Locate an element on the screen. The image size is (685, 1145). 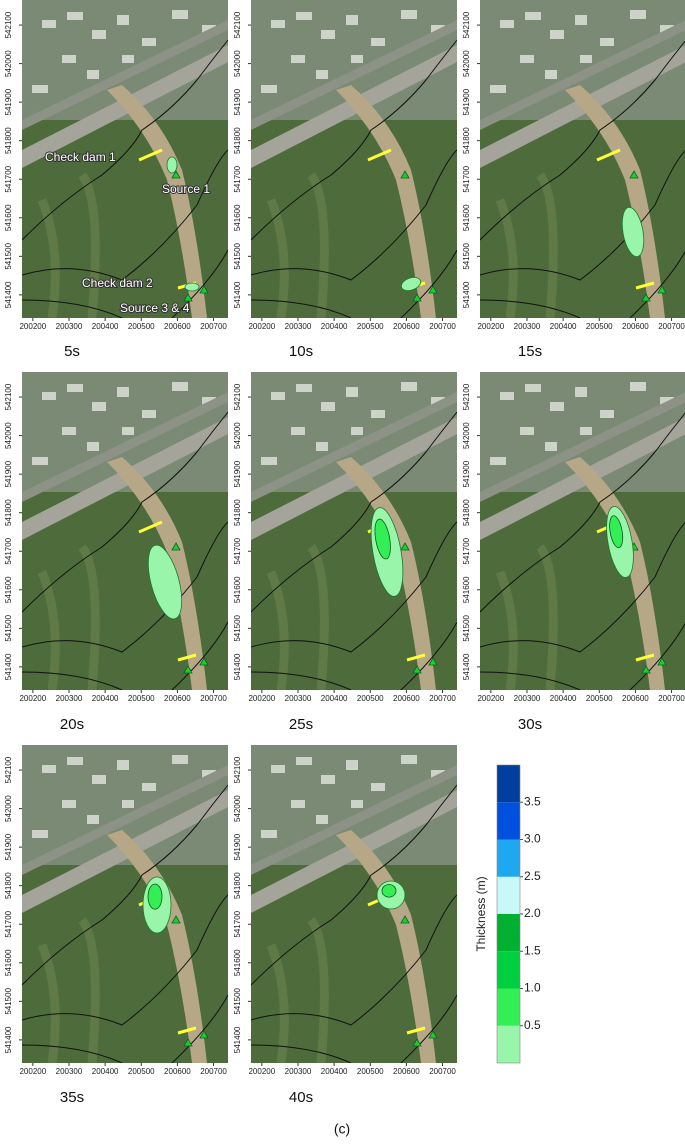
time-label: 40s is located at coordinates (301, 1097).